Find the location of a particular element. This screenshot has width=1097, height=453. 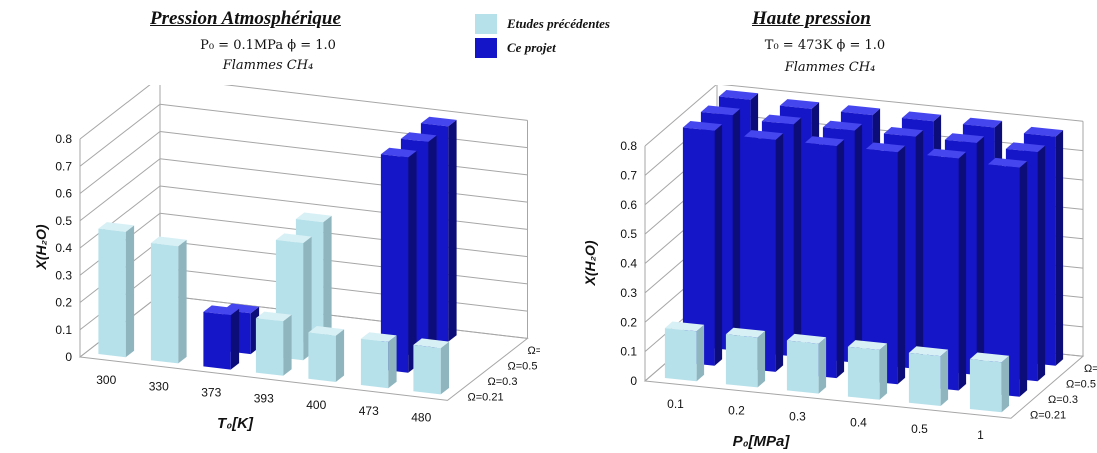

left-bar-373-Ω=0.21 is located at coordinates (221, 337).